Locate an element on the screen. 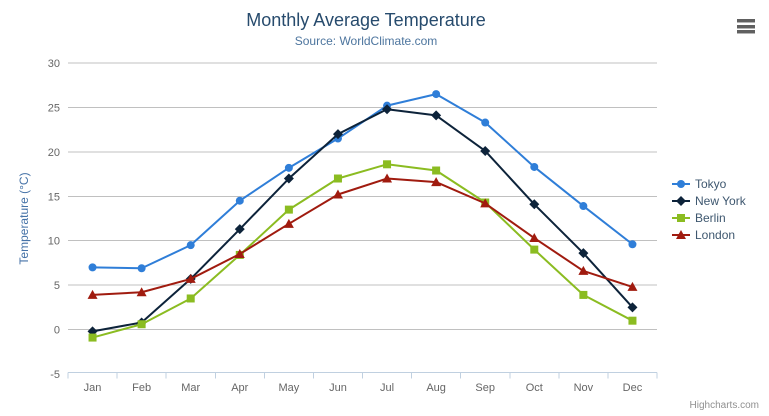 Image resolution: width=769 pixels, height=416 pixels. x-axis-label: Nov is located at coordinates (584, 388).